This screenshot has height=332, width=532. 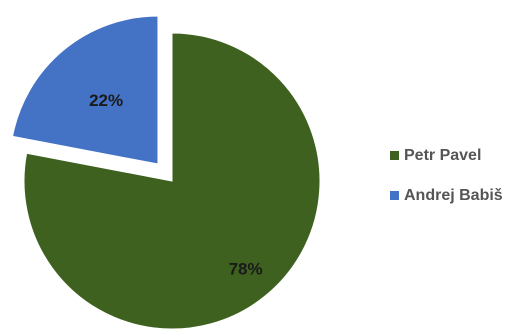 I want to click on legend-swatch-petr-pavel, so click(x=394, y=155).